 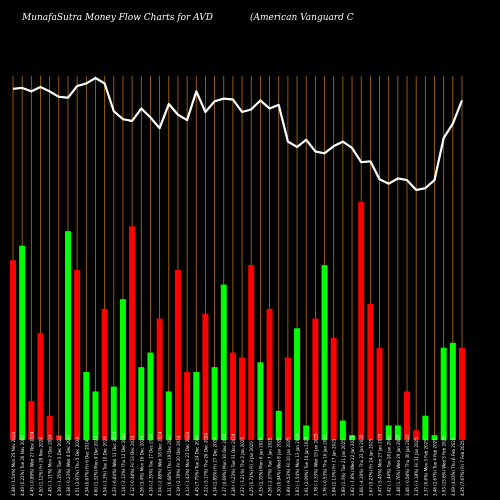 I want to click on x-tick-label: 3.42 (-1.44%) Tue 28 Jan 2025, so click(x=389, y=465).